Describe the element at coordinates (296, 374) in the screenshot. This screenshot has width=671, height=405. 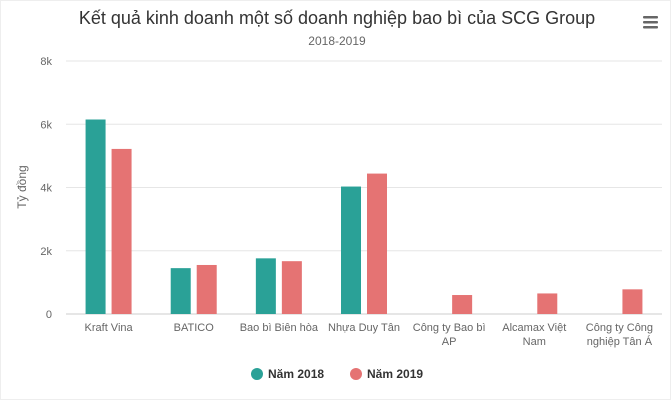
I see `legend-label: Năm 2018` at that location.